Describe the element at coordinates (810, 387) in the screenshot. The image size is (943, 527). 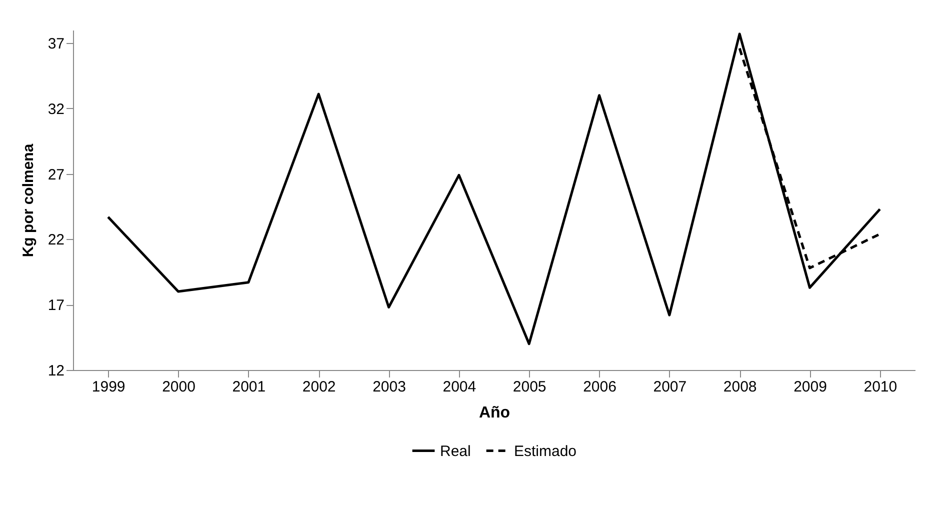
I see `x-tick-label: 2009` at that location.